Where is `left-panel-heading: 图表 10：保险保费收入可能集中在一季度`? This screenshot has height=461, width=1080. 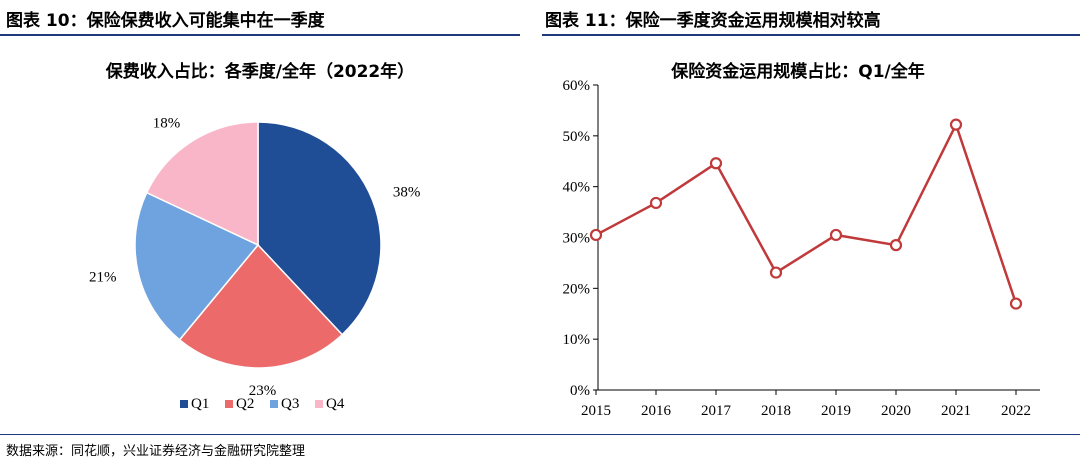
left-panel-heading: 图表 10：保险保费收入可能集中在一季度 is located at coordinates (165, 21).